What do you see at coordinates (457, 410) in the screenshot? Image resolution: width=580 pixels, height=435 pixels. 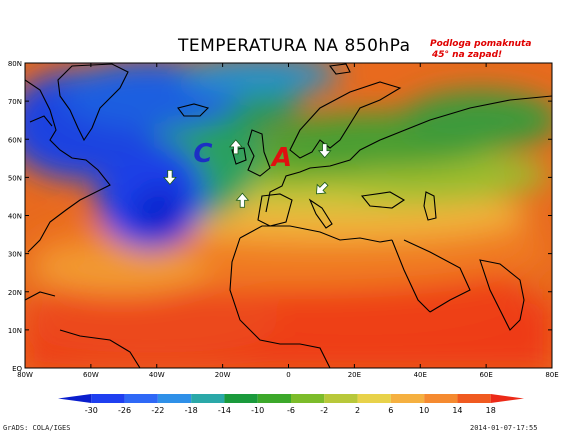 I see `colorbar-label: 14` at bounding box center [457, 410].